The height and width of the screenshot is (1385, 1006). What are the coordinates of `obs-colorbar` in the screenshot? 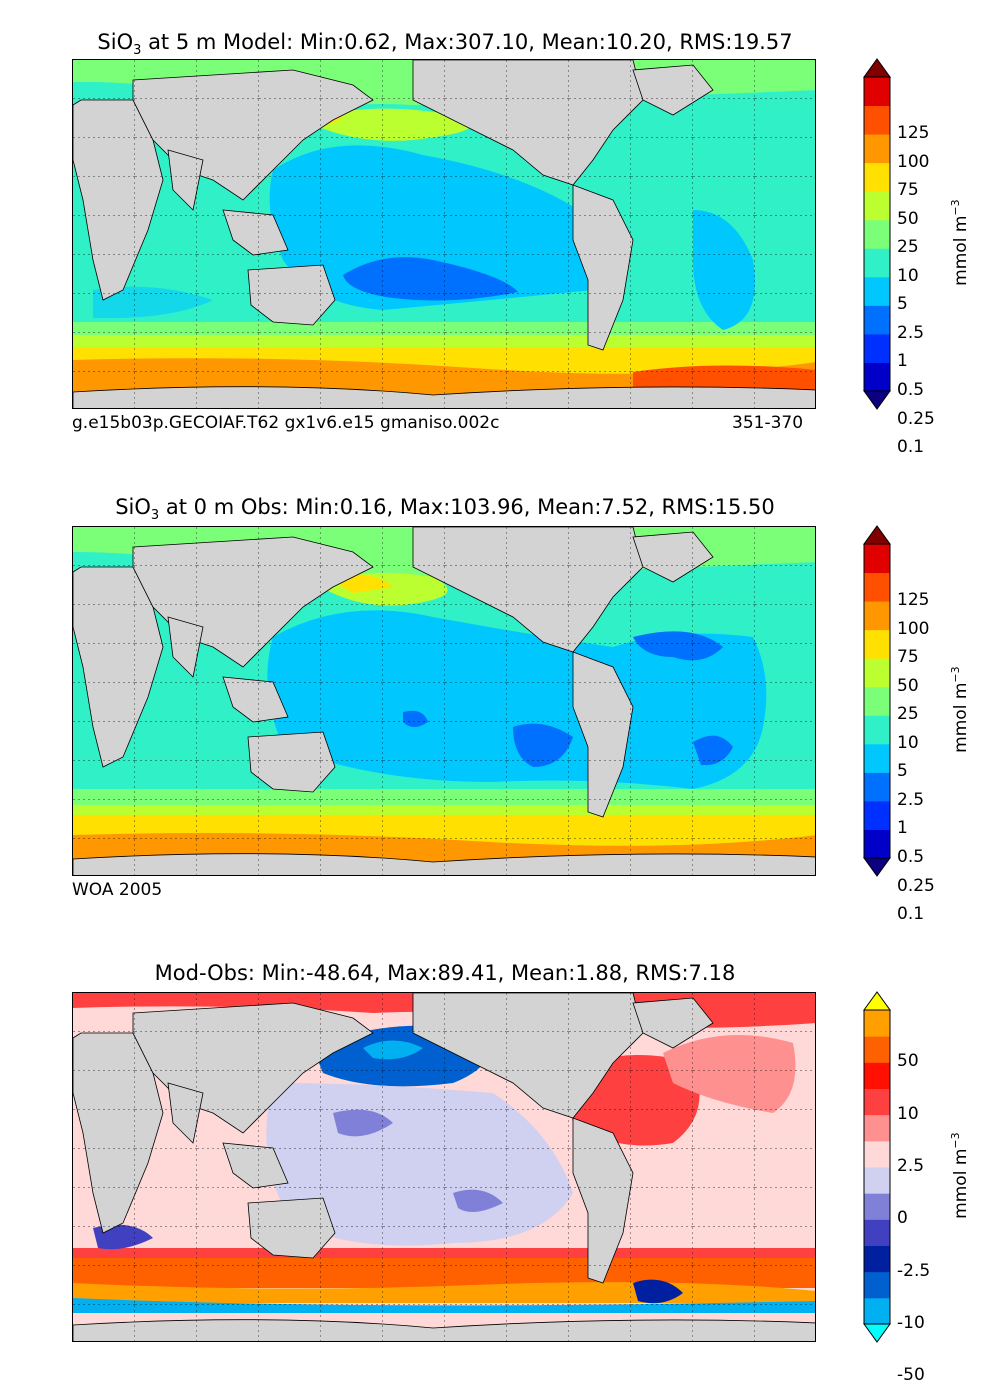 It's located at (877, 701).